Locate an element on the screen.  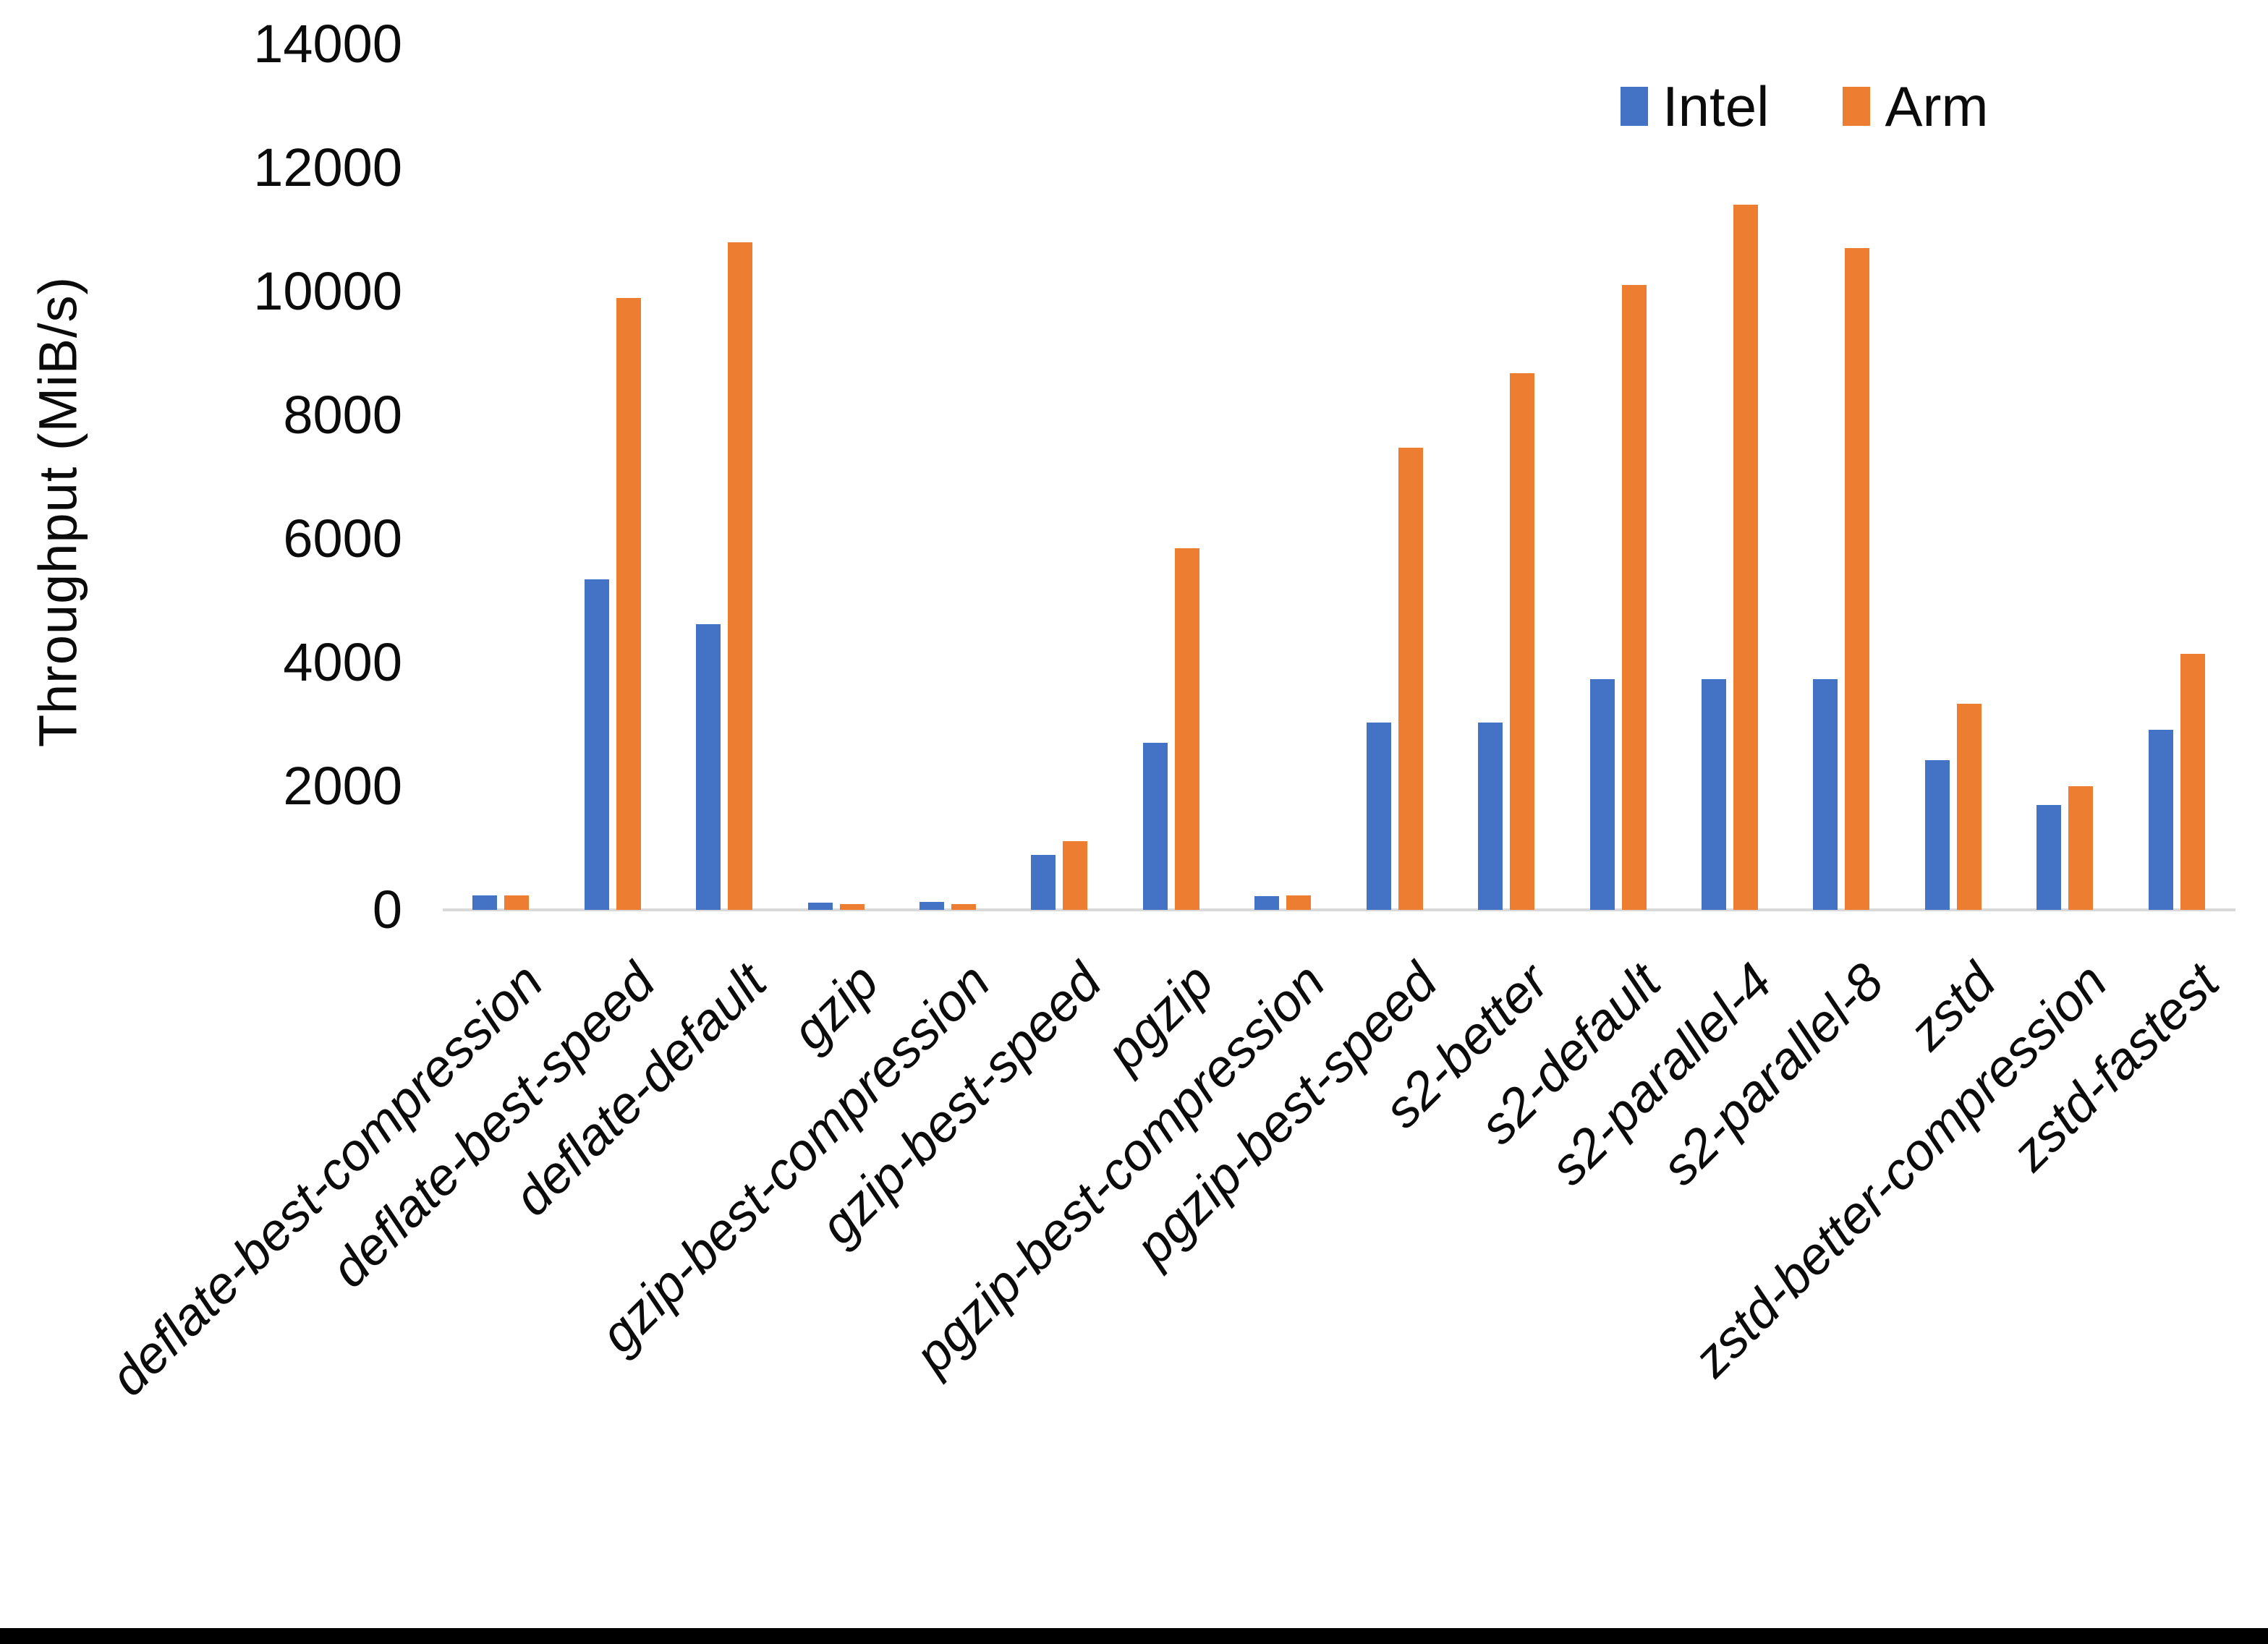
legend-label-intel: Intel is located at coordinates (1716, 106).